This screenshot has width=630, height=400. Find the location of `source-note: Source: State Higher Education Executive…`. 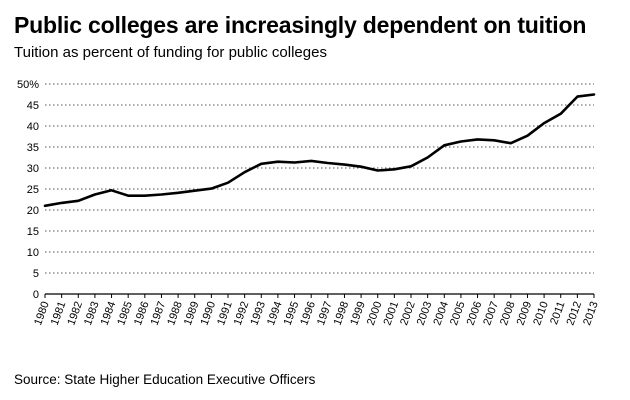

source-note: Source: State Higher Education Executive… is located at coordinates (165, 379).